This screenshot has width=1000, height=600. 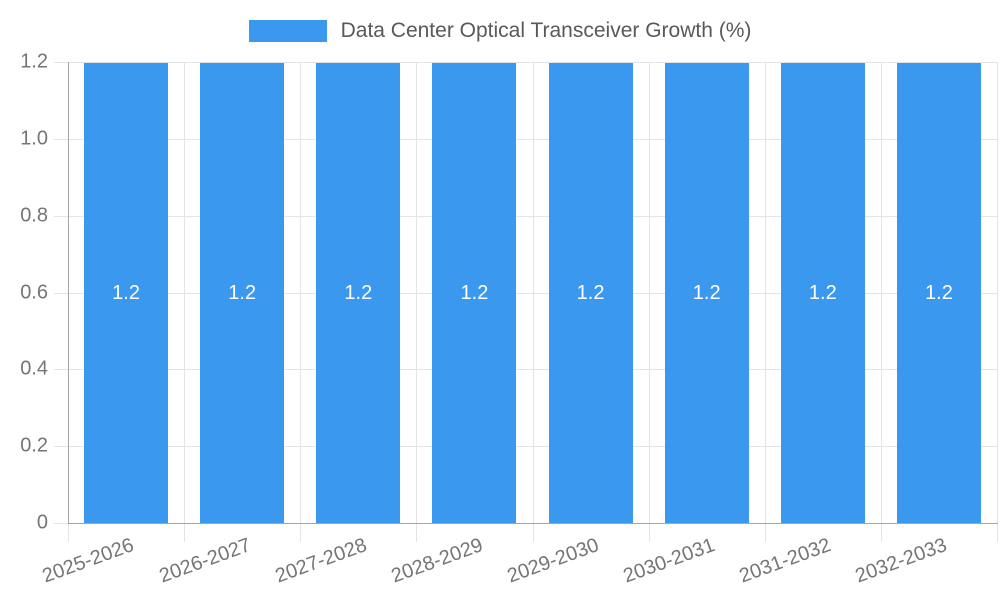 I want to click on x-tick-label: 2025-2026, so click(x=88, y=561).